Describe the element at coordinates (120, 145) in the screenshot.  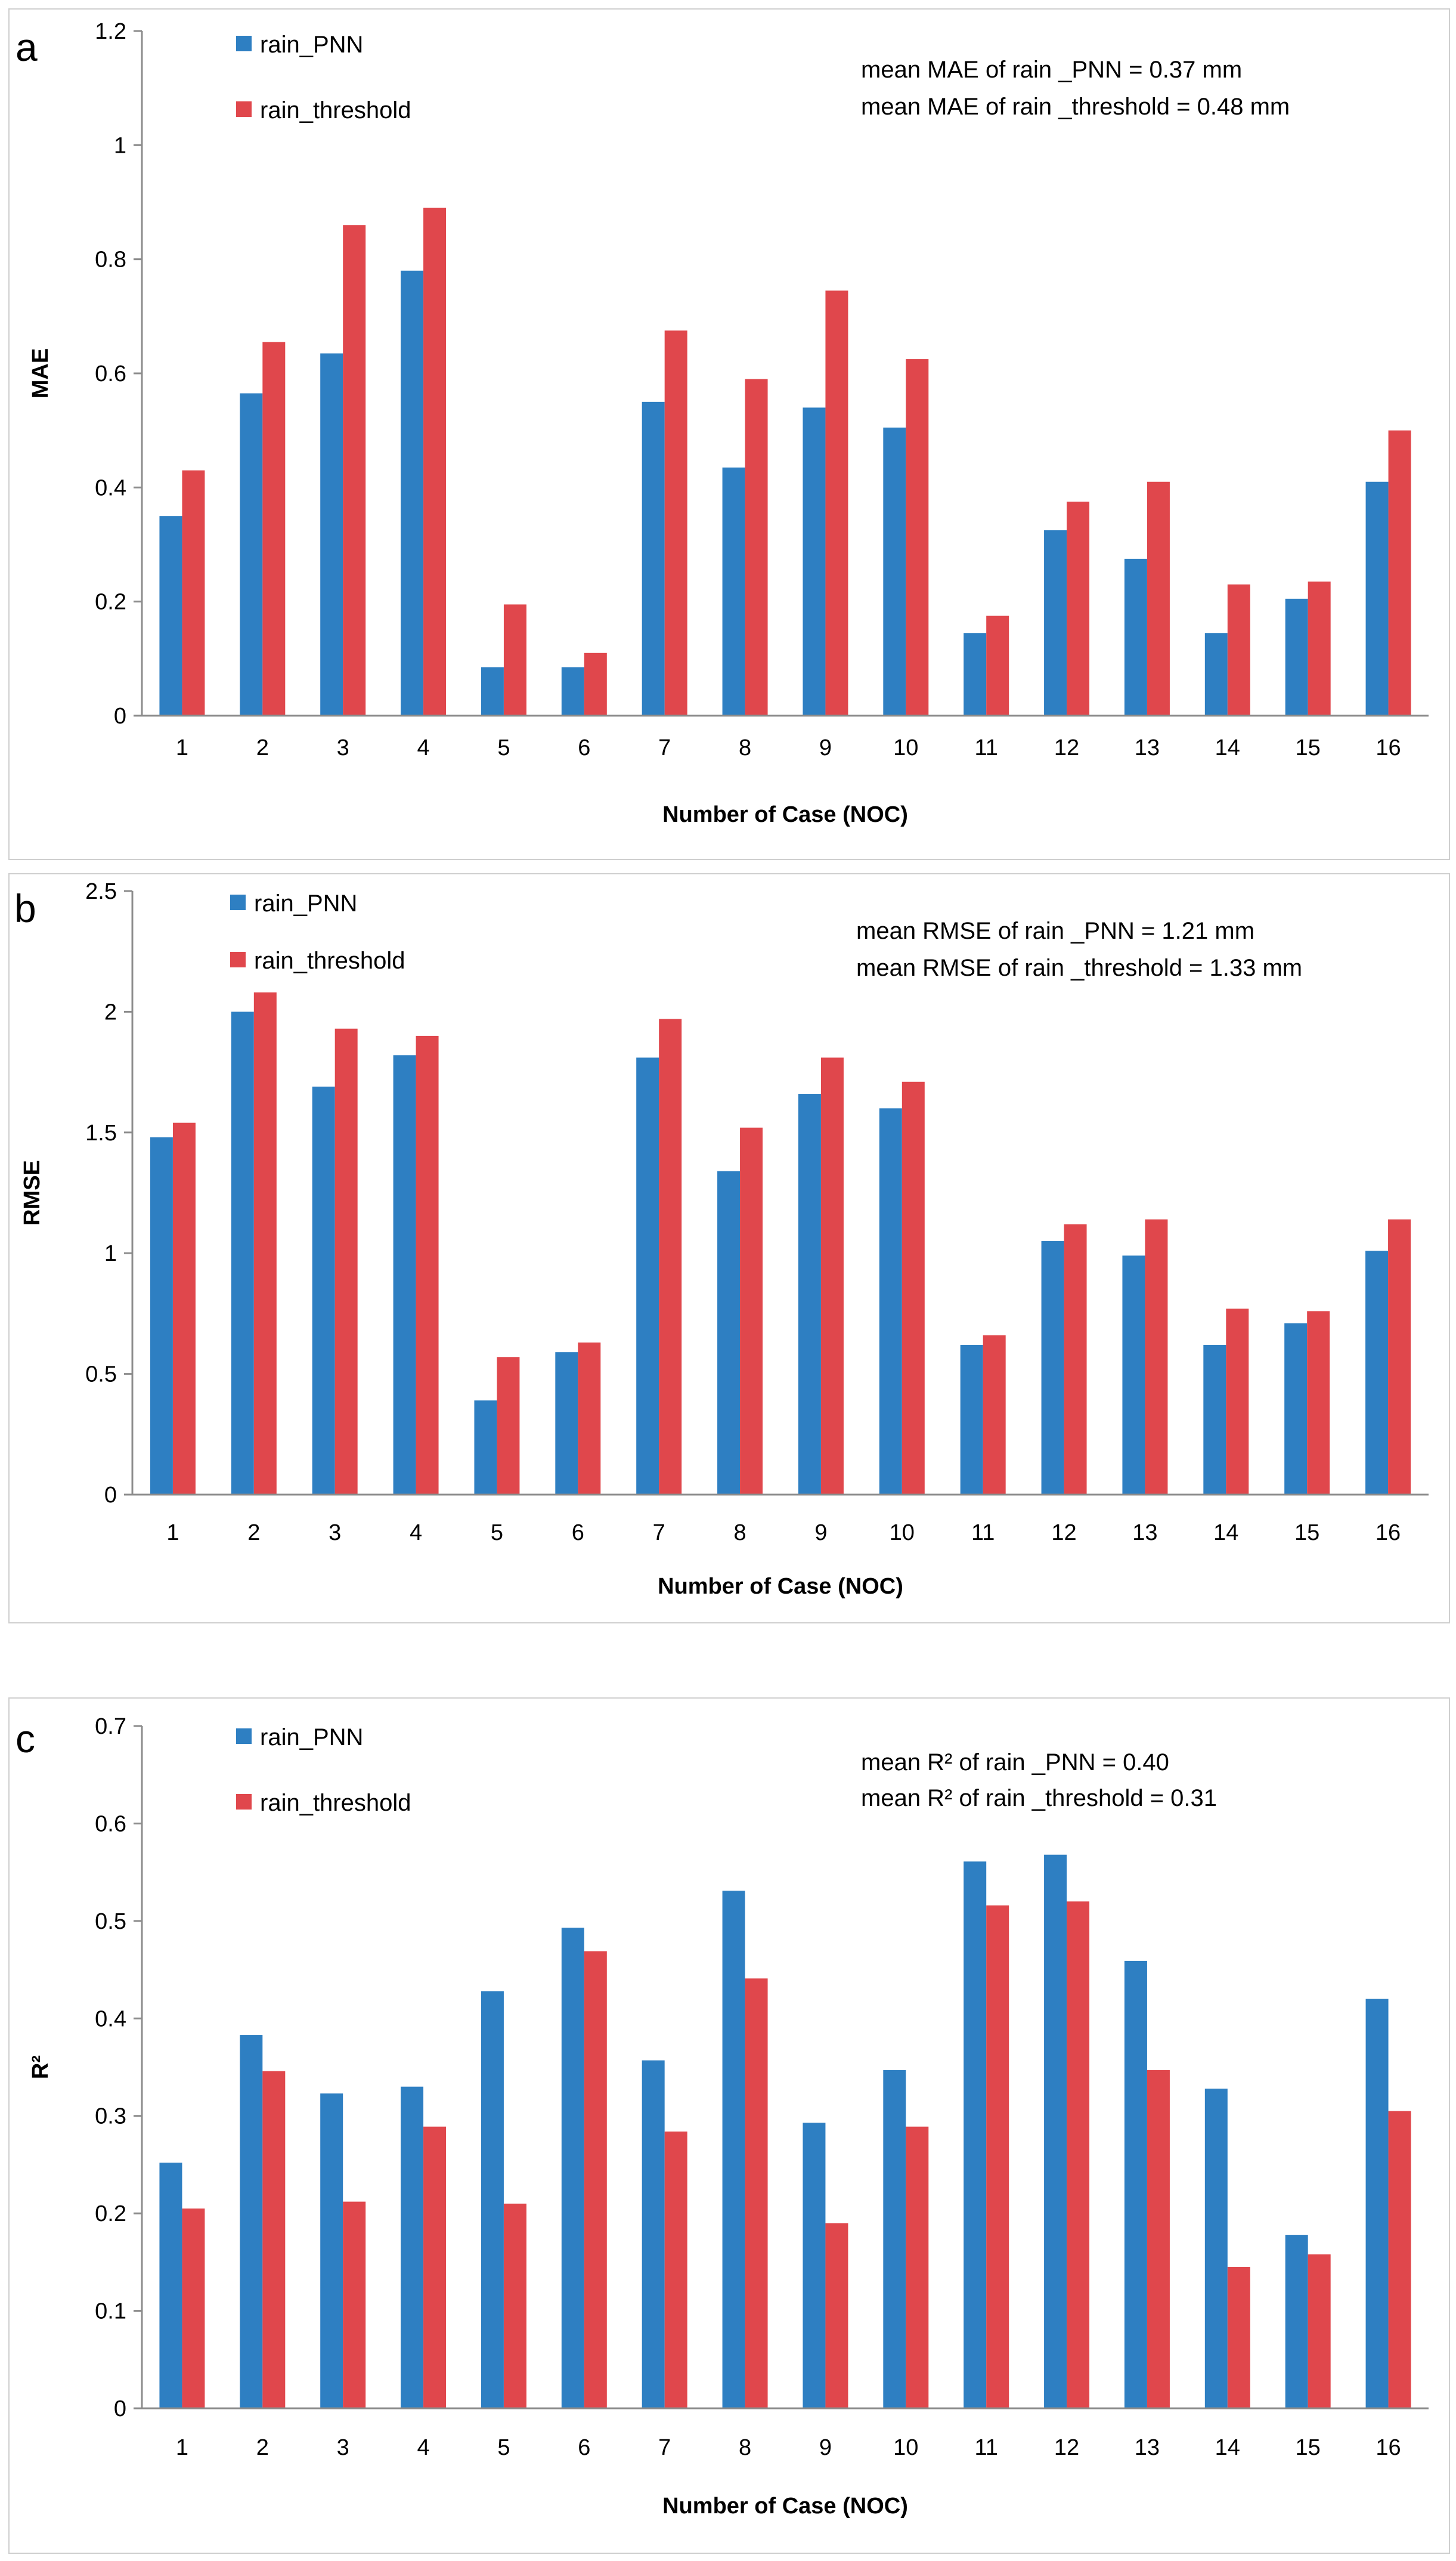
I see `y-tick-label: 1` at that location.